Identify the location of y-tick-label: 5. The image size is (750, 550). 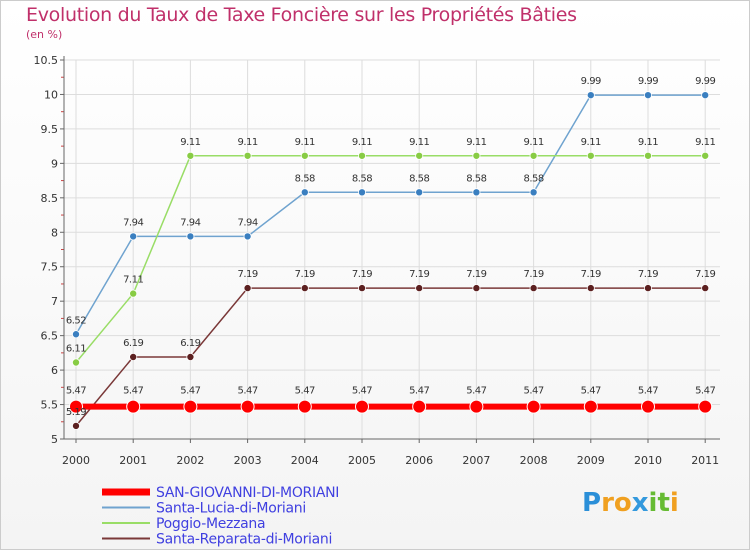
(54, 439).